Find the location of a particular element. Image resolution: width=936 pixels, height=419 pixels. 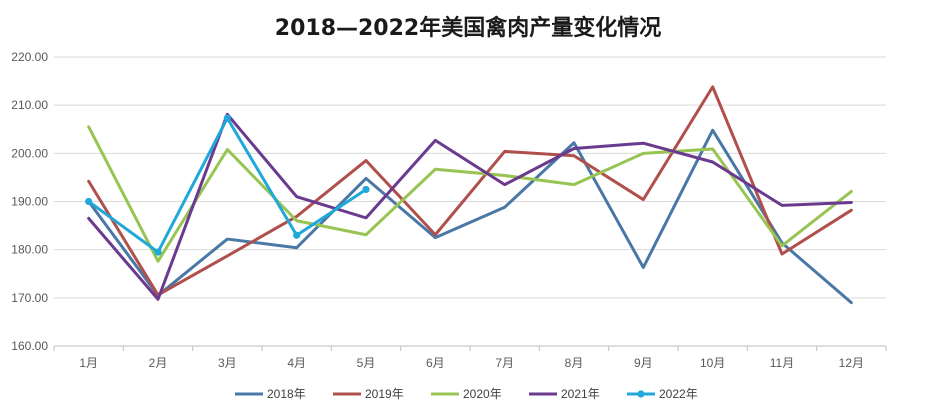

x-tick-label: 8月 is located at coordinates (574, 363).